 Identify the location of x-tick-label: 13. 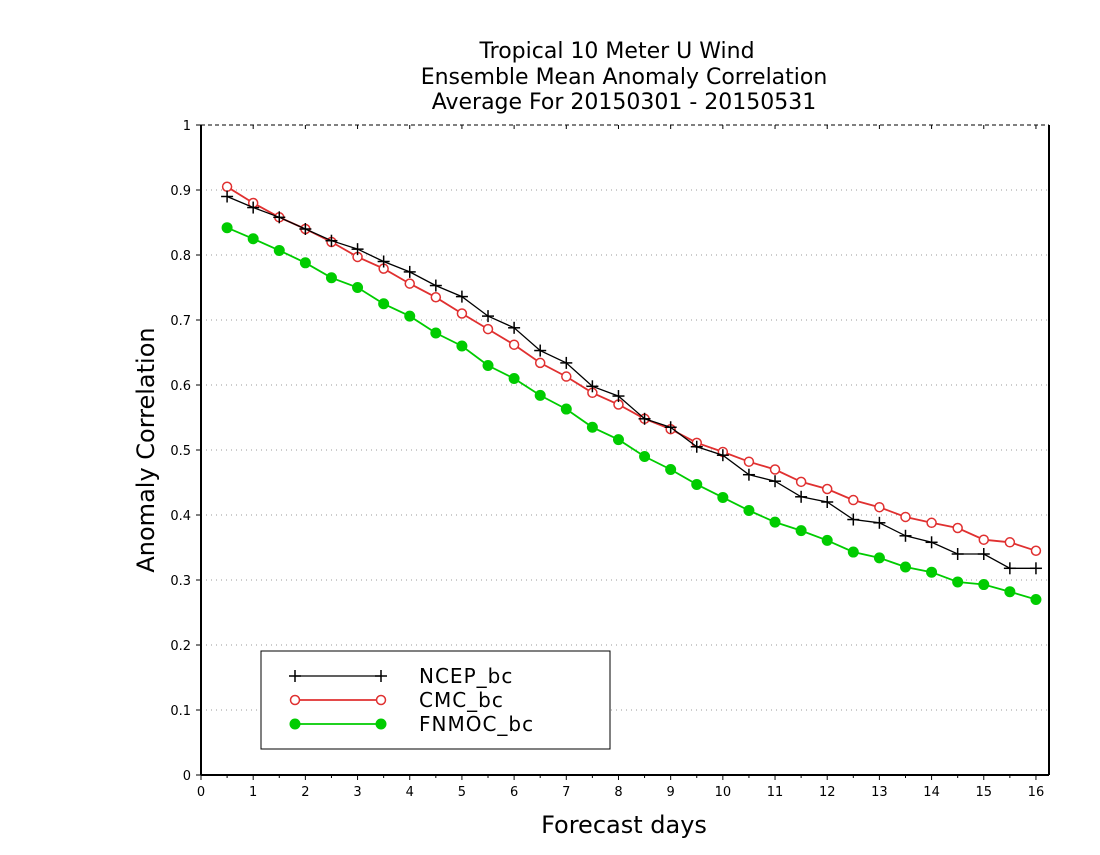
(879, 792).